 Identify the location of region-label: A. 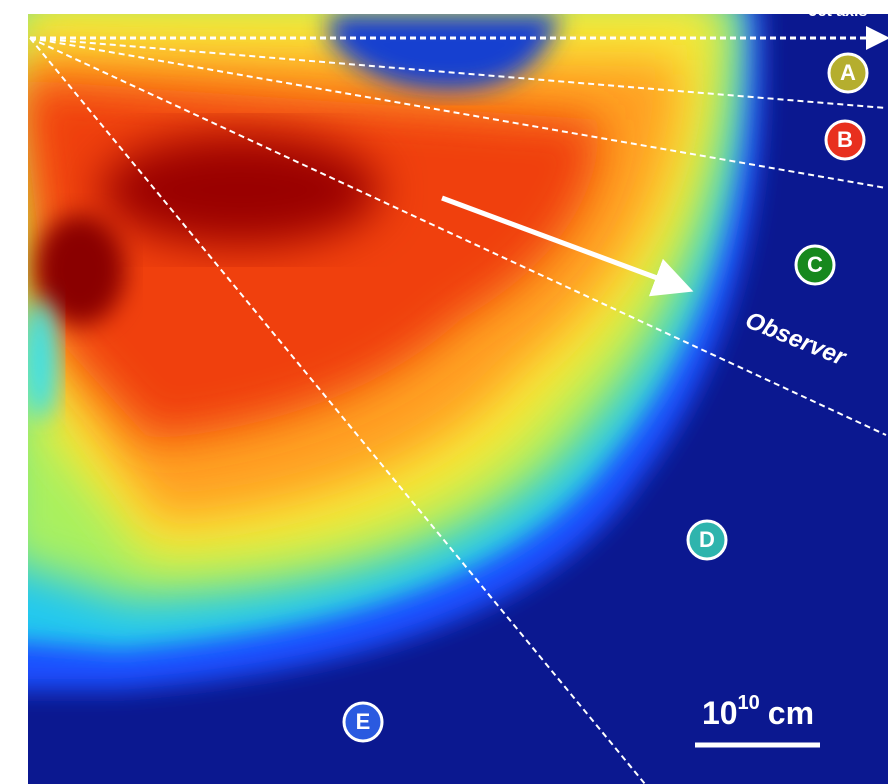
(848, 72).